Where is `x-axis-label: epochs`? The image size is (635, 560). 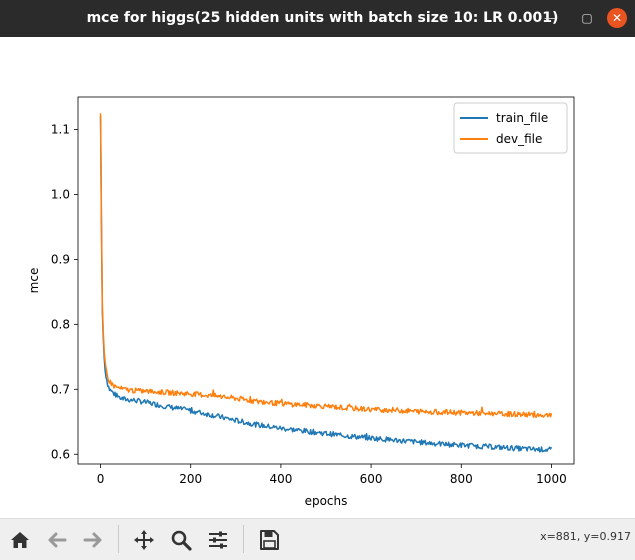 x-axis-label: epochs is located at coordinates (326, 501).